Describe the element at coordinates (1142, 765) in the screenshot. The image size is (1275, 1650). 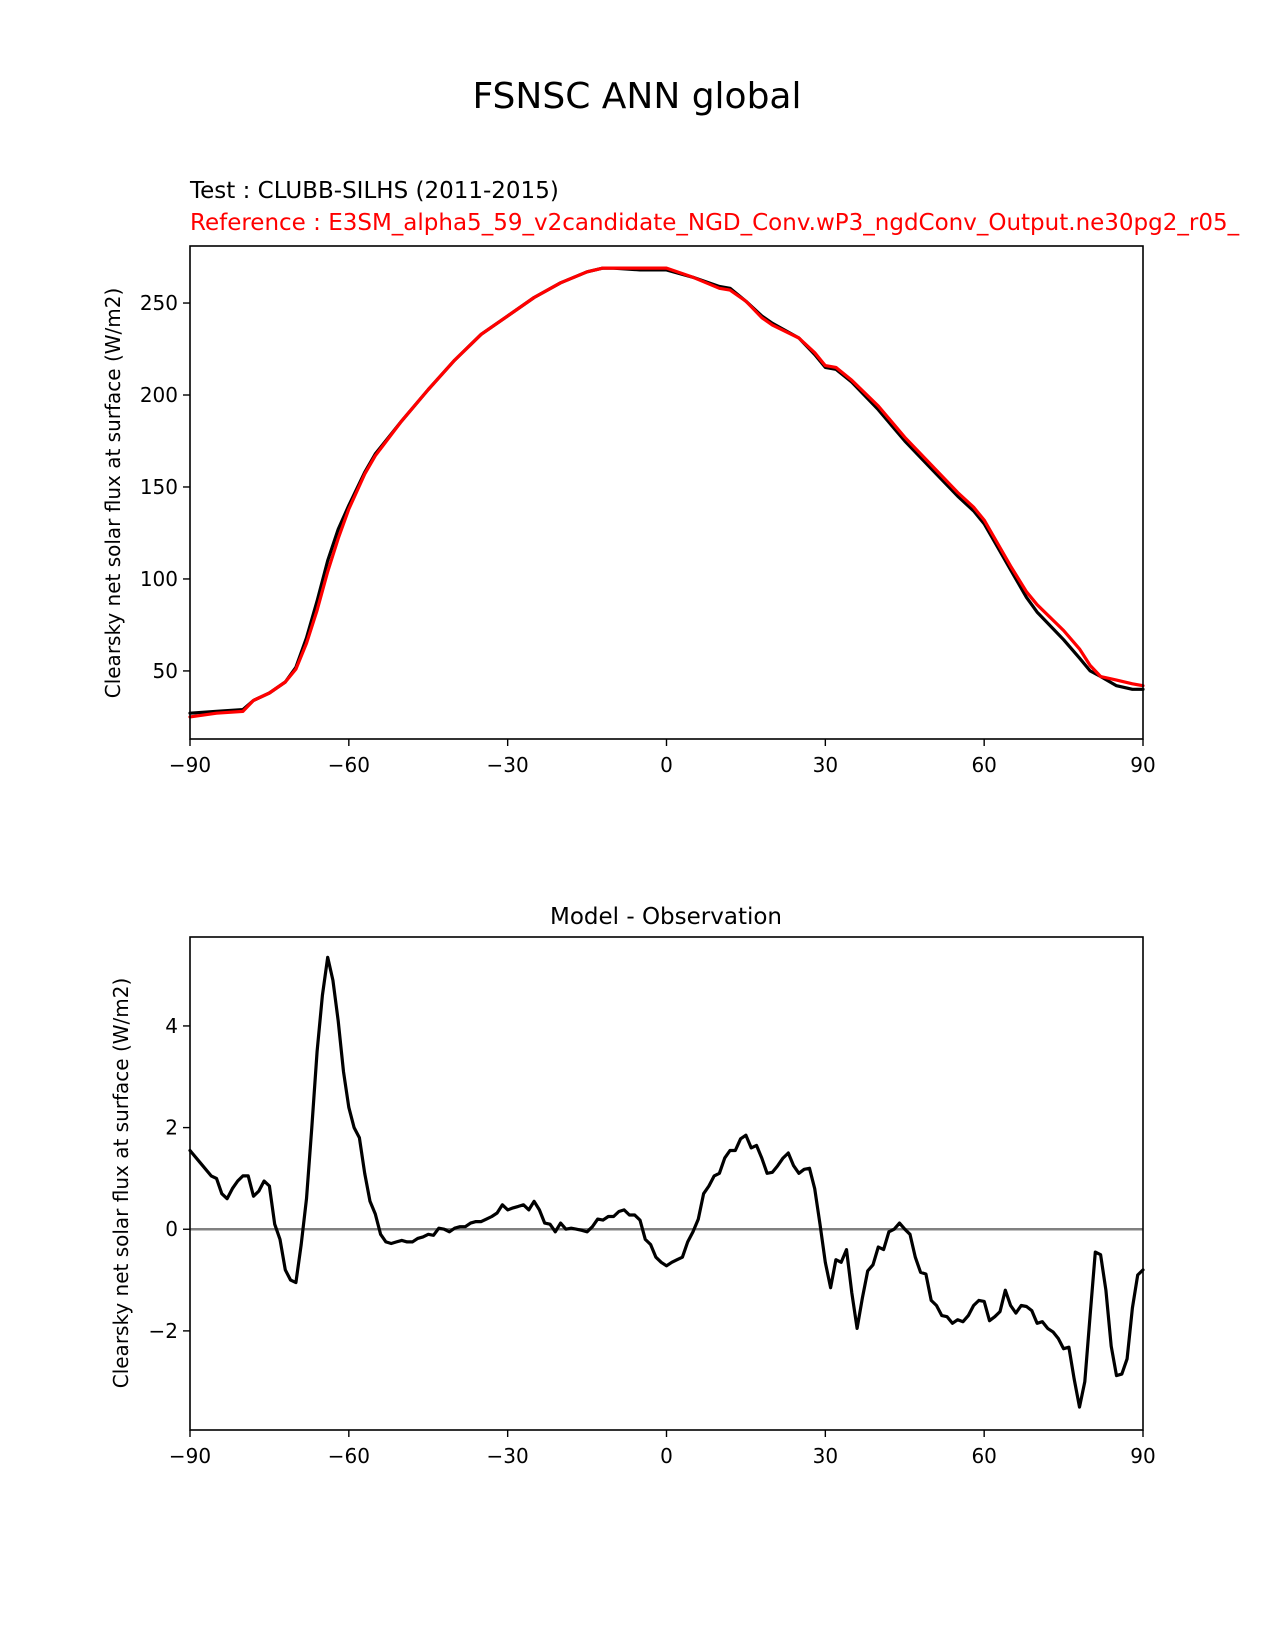
I see `top-x-tick-label: 90` at that location.